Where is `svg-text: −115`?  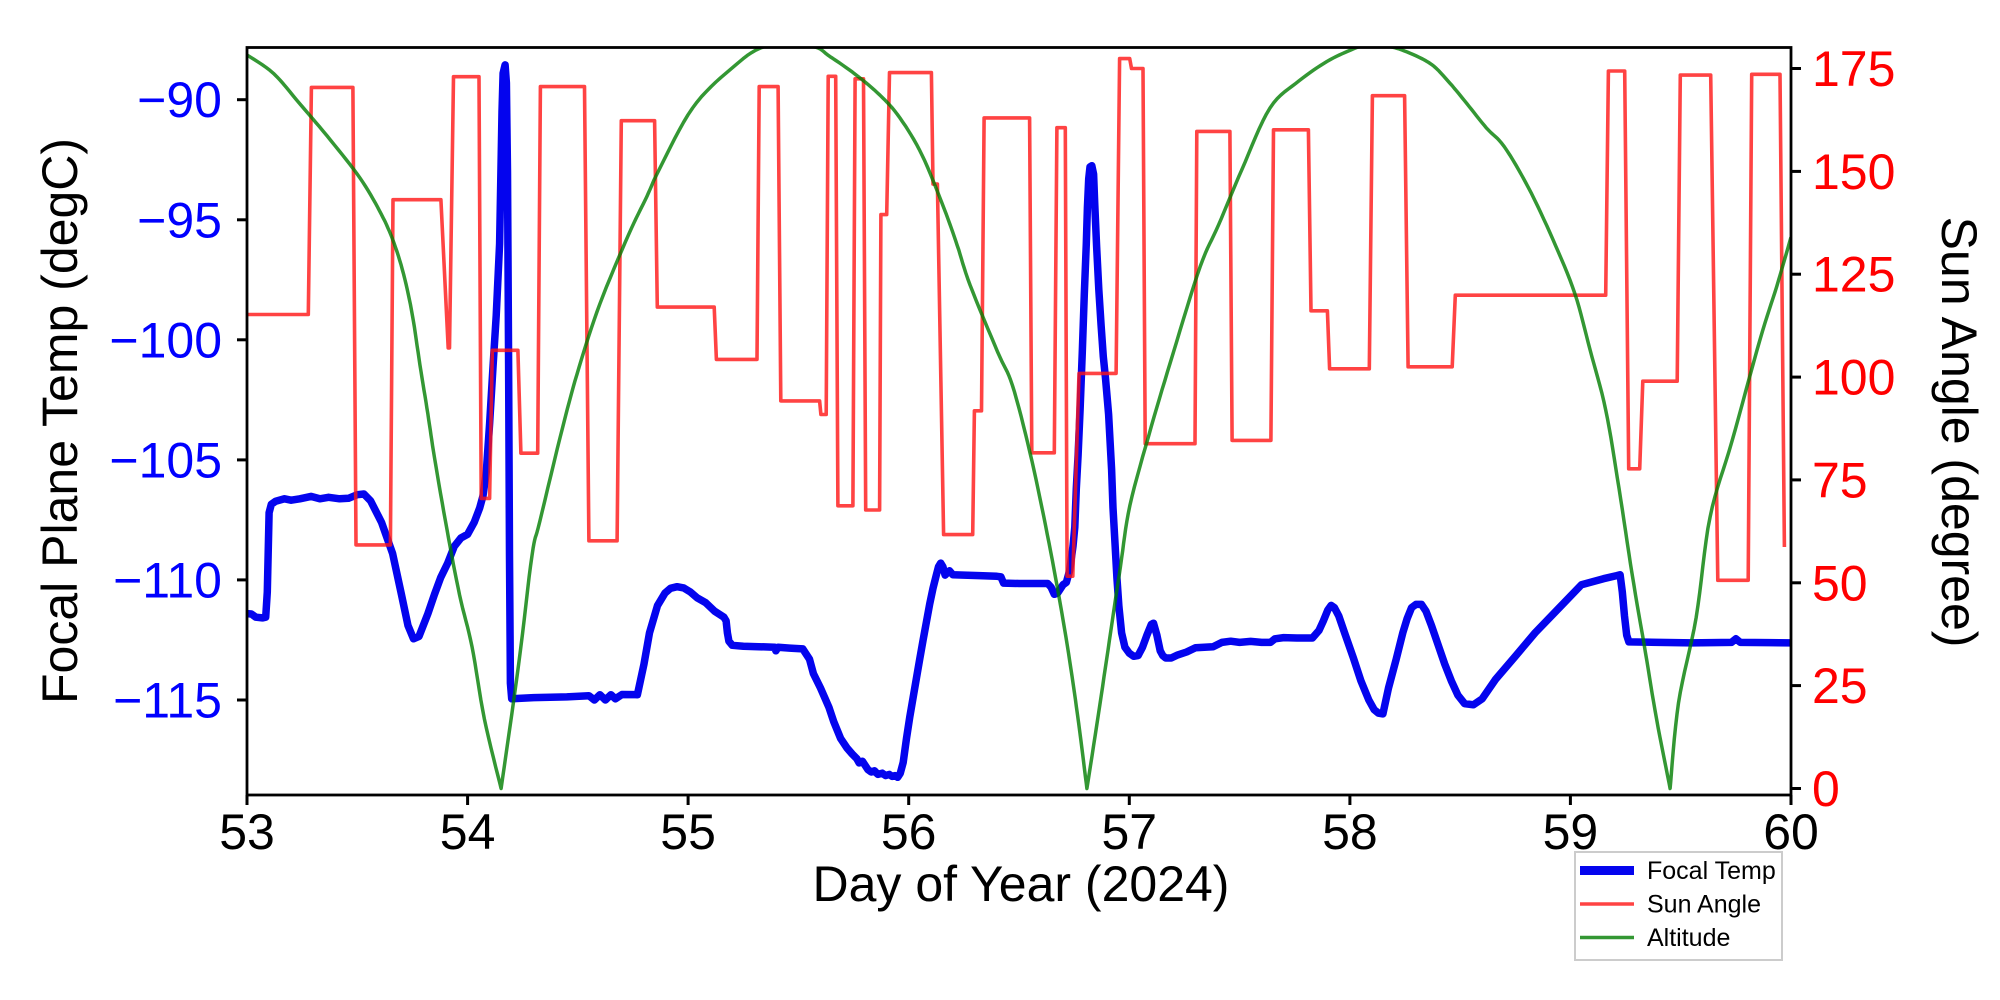 svg-text: −115 is located at coordinates (167, 701).